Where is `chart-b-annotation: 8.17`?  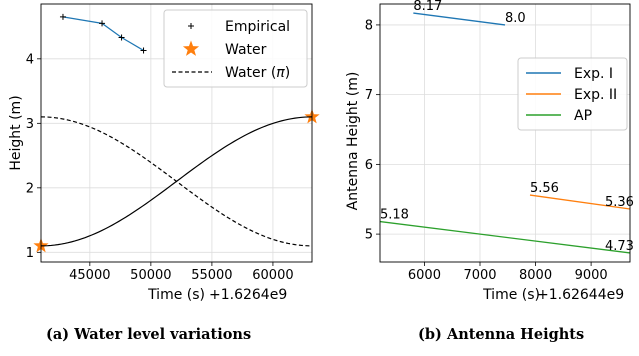
chart-b-annotation: 8.17 is located at coordinates (427, 7).